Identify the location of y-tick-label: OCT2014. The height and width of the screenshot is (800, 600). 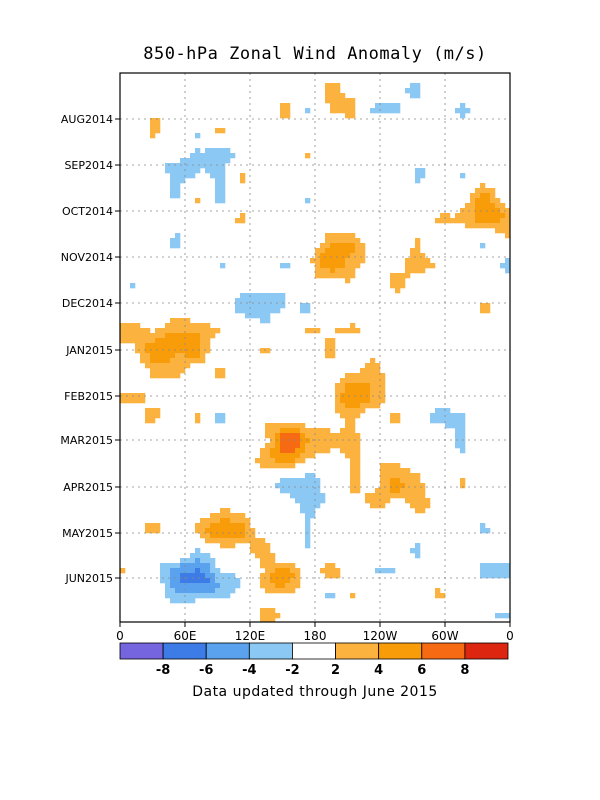
(87, 211).